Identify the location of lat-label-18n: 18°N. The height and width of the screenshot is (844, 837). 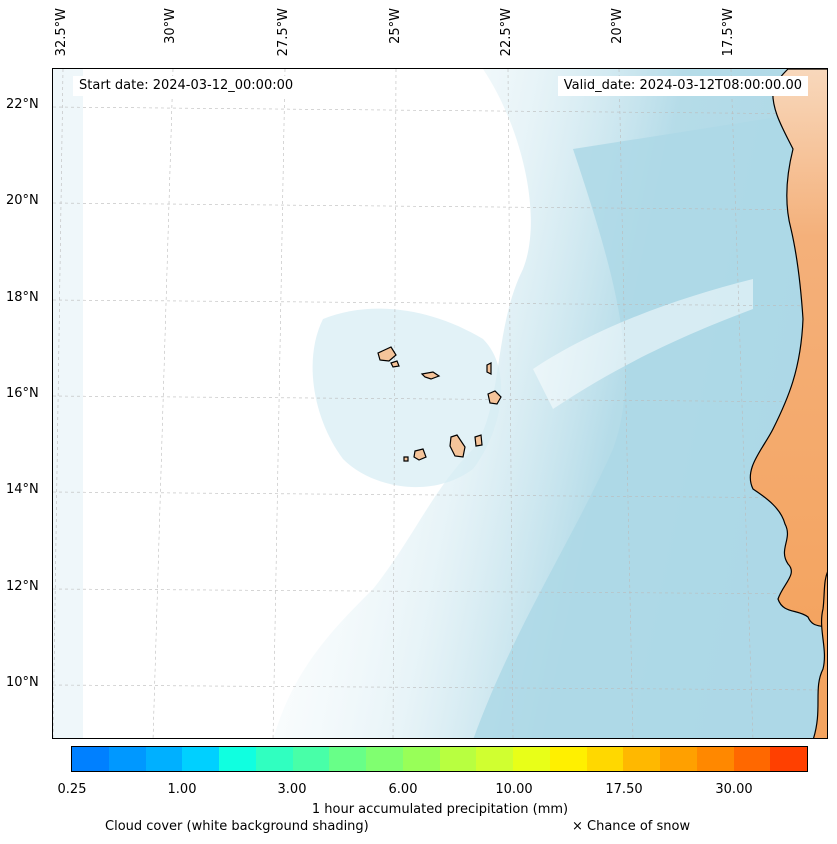
(22, 297).